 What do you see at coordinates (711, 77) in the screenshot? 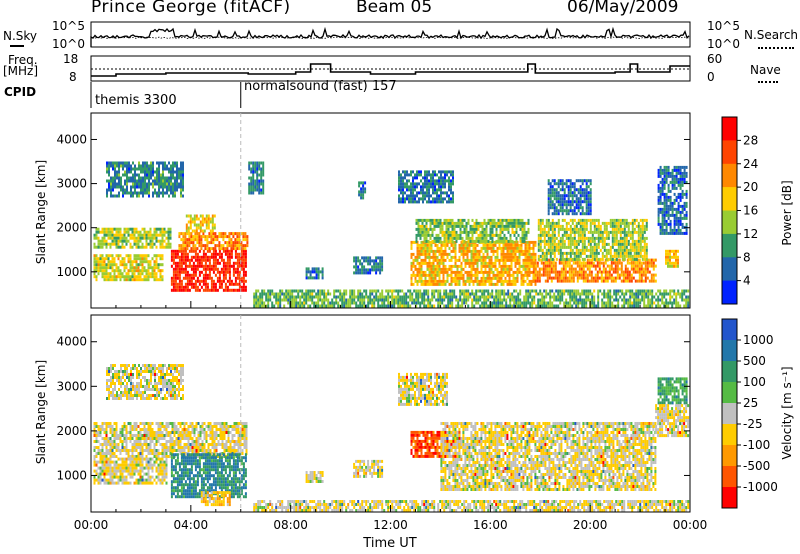
I see `nave-tick-bottom: 0` at bounding box center [711, 77].